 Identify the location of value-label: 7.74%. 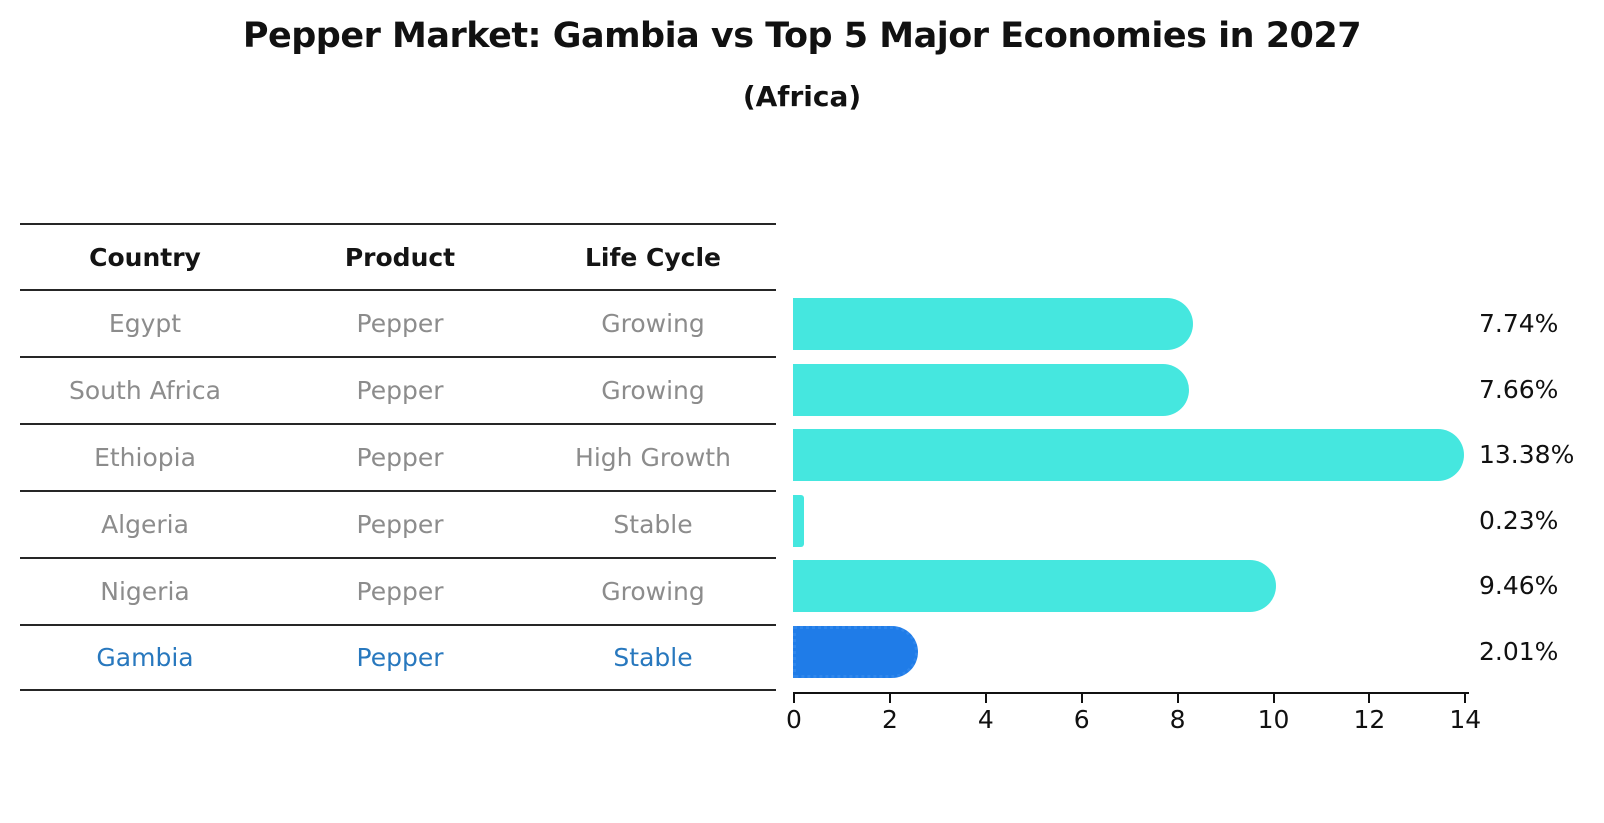
(1519, 323).